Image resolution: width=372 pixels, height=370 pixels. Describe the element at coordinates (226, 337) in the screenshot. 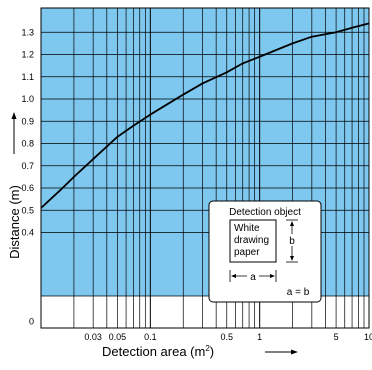

I see `x-tick-label: 0.5` at that location.